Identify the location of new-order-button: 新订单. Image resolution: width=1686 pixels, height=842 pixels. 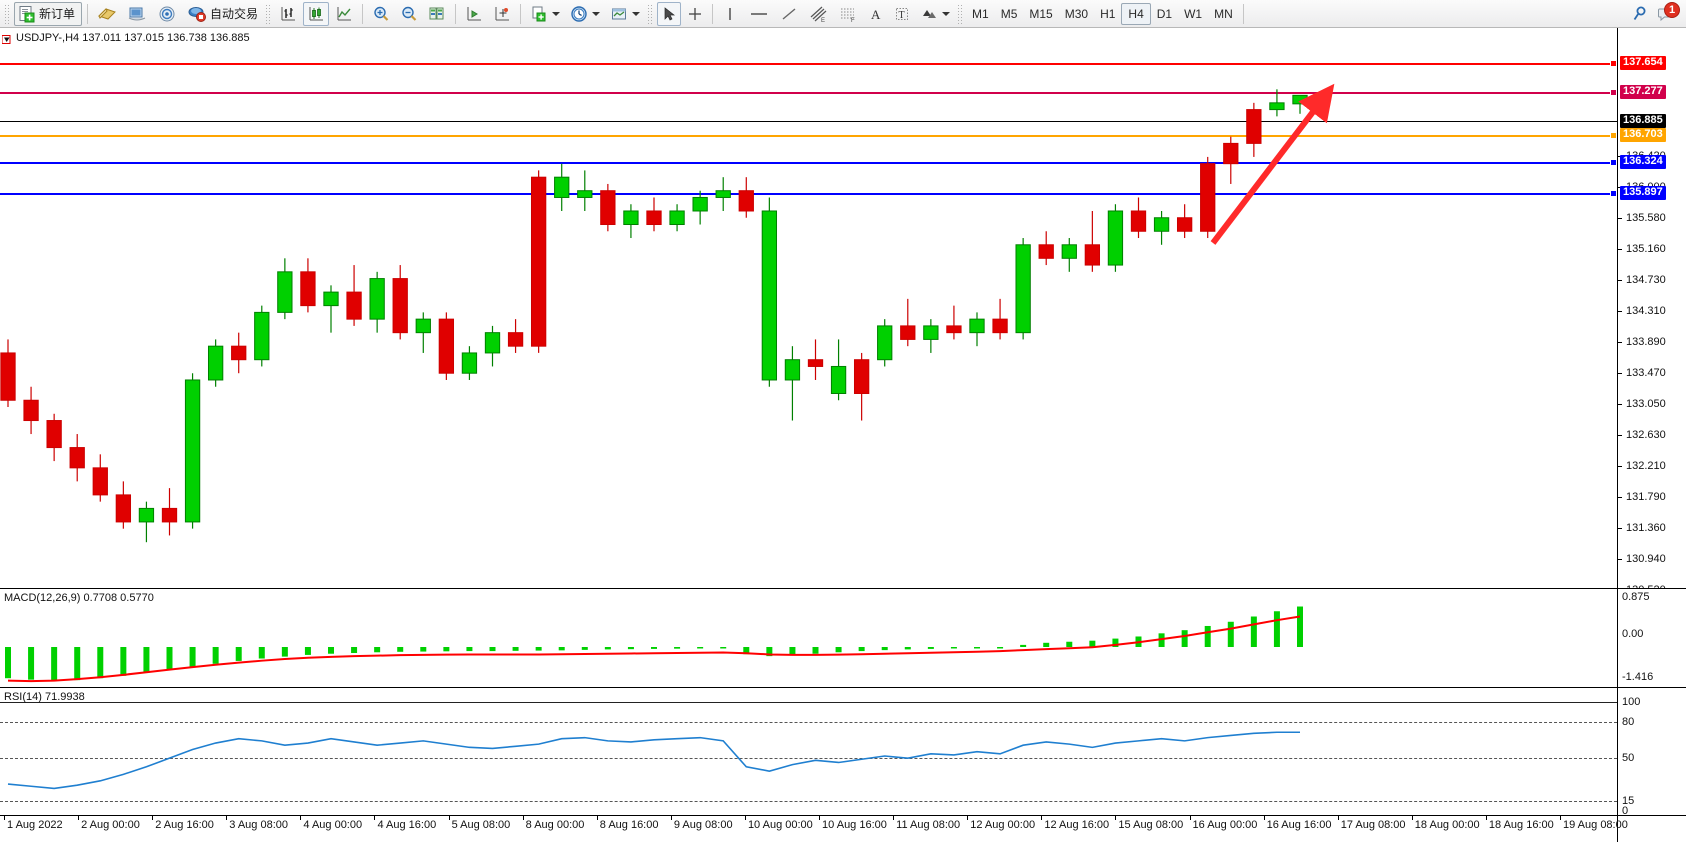
(48, 13).